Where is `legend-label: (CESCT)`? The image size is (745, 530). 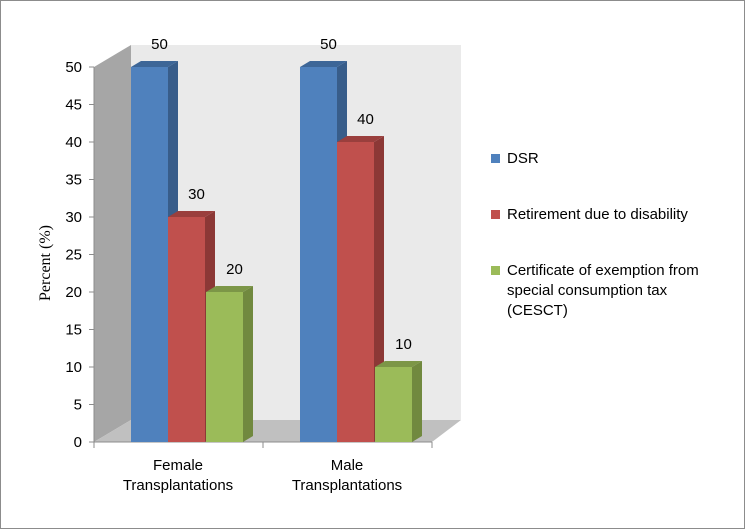
legend-label: (CESCT) is located at coordinates (537, 310).